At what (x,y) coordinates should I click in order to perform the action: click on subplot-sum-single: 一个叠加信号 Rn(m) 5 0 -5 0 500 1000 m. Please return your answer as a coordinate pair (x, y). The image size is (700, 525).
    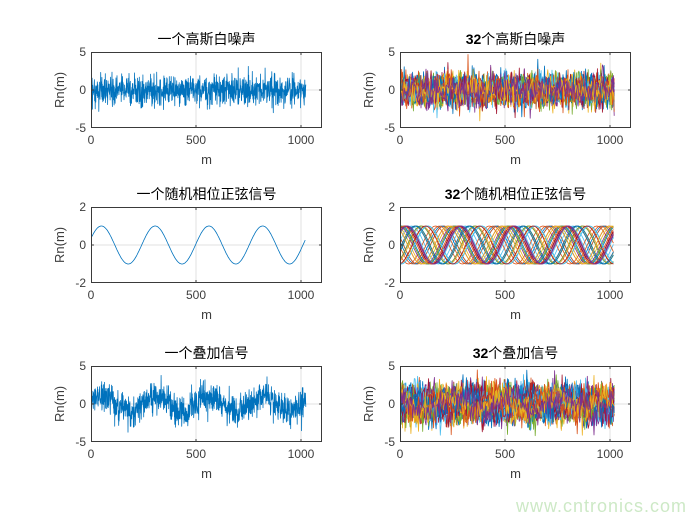
    Looking at the image, I should click on (190, 421).